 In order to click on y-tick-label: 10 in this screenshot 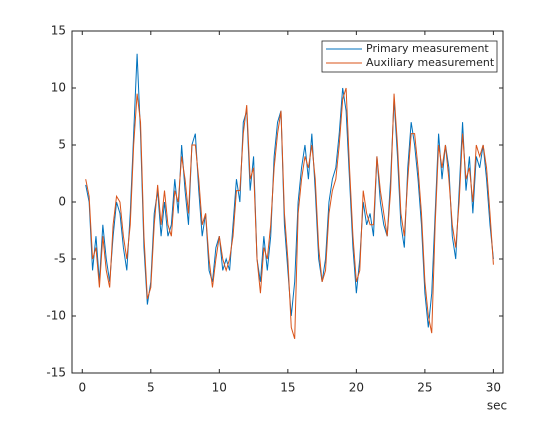, I will do `click(58, 88)`.